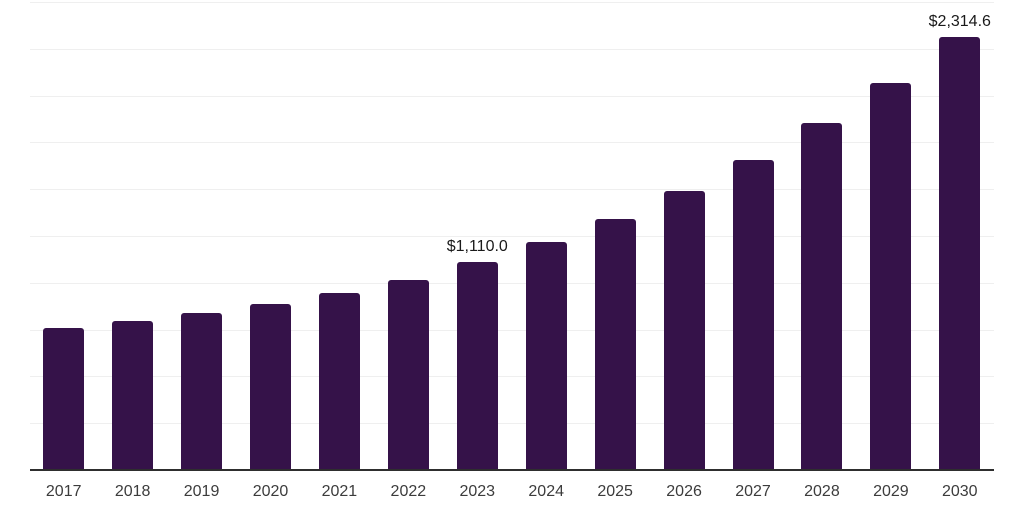 This screenshot has width=1024, height=512. I want to click on bar-2028, so click(822, 296).